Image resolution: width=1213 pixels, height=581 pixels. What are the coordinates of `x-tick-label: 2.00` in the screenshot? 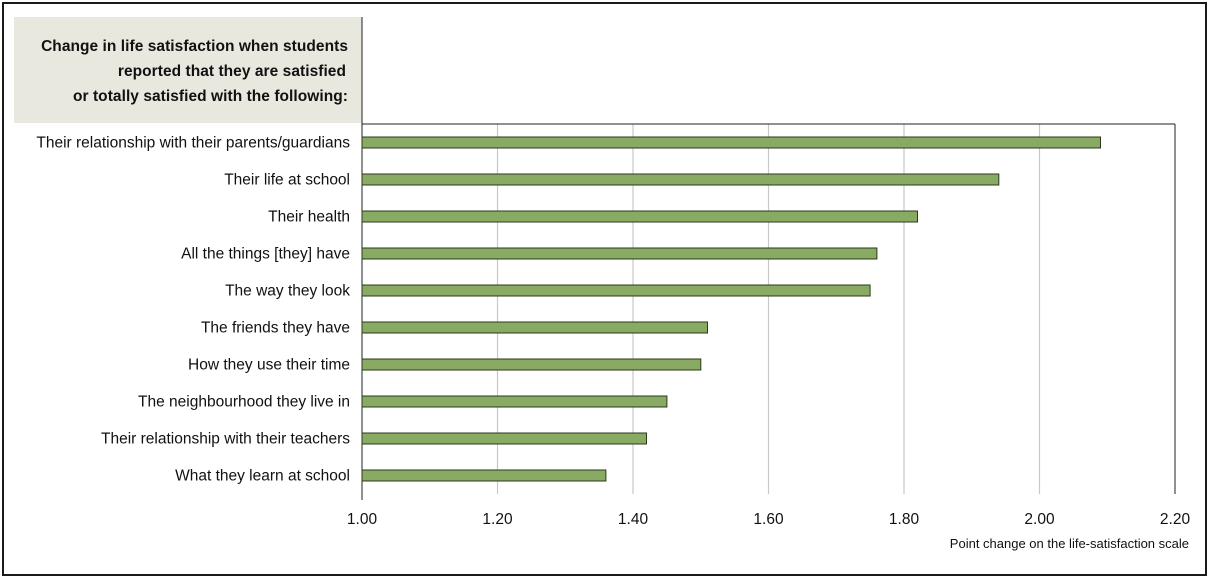 It's located at (1039, 519).